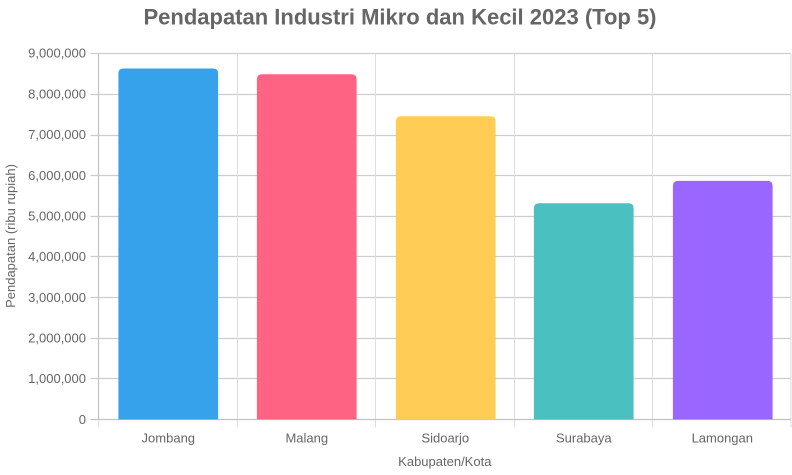  What do you see at coordinates (445, 438) in the screenshot?
I see `svg-text: Sidoarjo` at bounding box center [445, 438].